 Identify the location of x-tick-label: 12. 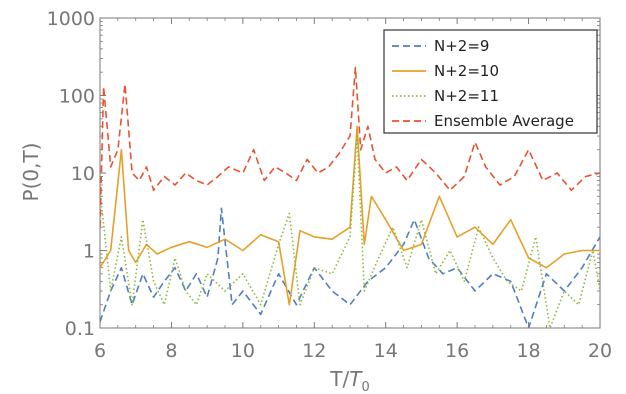
(314, 351).